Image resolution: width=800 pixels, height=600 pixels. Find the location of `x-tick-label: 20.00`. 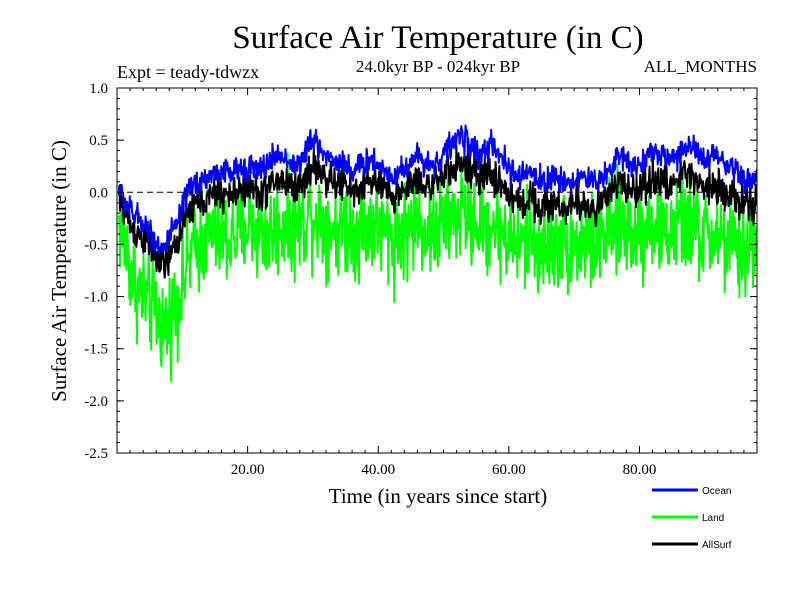

x-tick-label: 20.00 is located at coordinates (248, 470).